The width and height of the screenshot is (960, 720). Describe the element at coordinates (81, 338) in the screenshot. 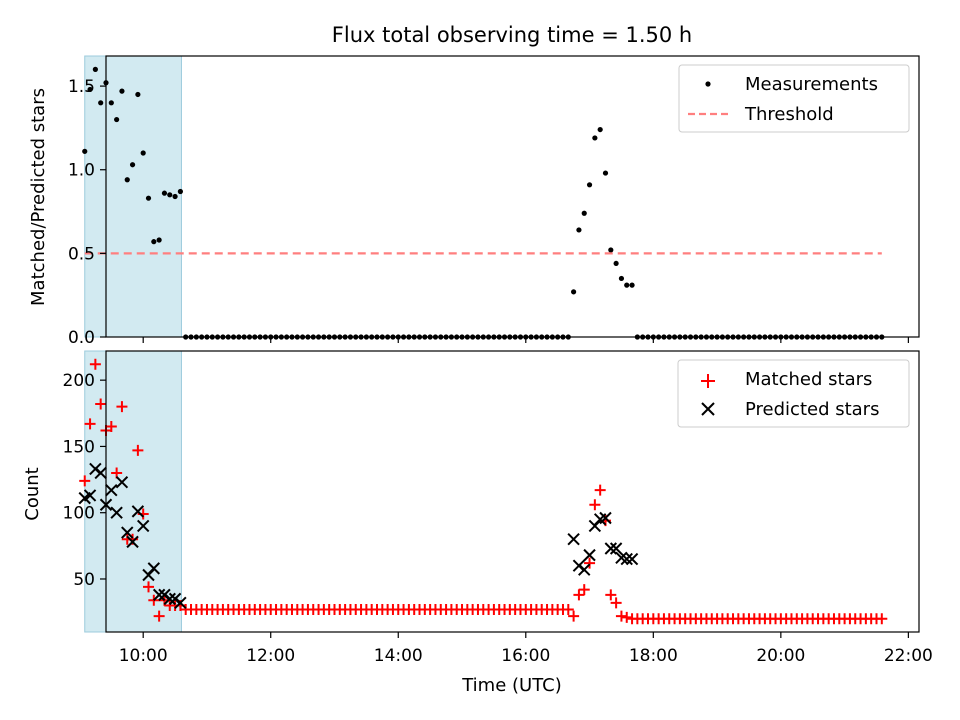

I see `y-tick-label: 0.0` at that location.